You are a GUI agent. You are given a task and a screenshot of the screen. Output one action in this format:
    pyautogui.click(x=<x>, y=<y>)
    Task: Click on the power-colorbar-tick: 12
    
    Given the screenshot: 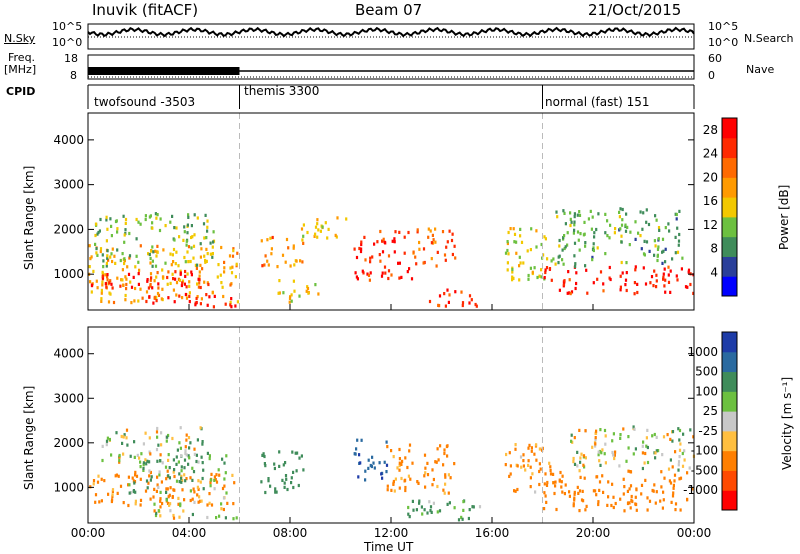 What is the action you would take?
    pyautogui.click(x=710, y=225)
    